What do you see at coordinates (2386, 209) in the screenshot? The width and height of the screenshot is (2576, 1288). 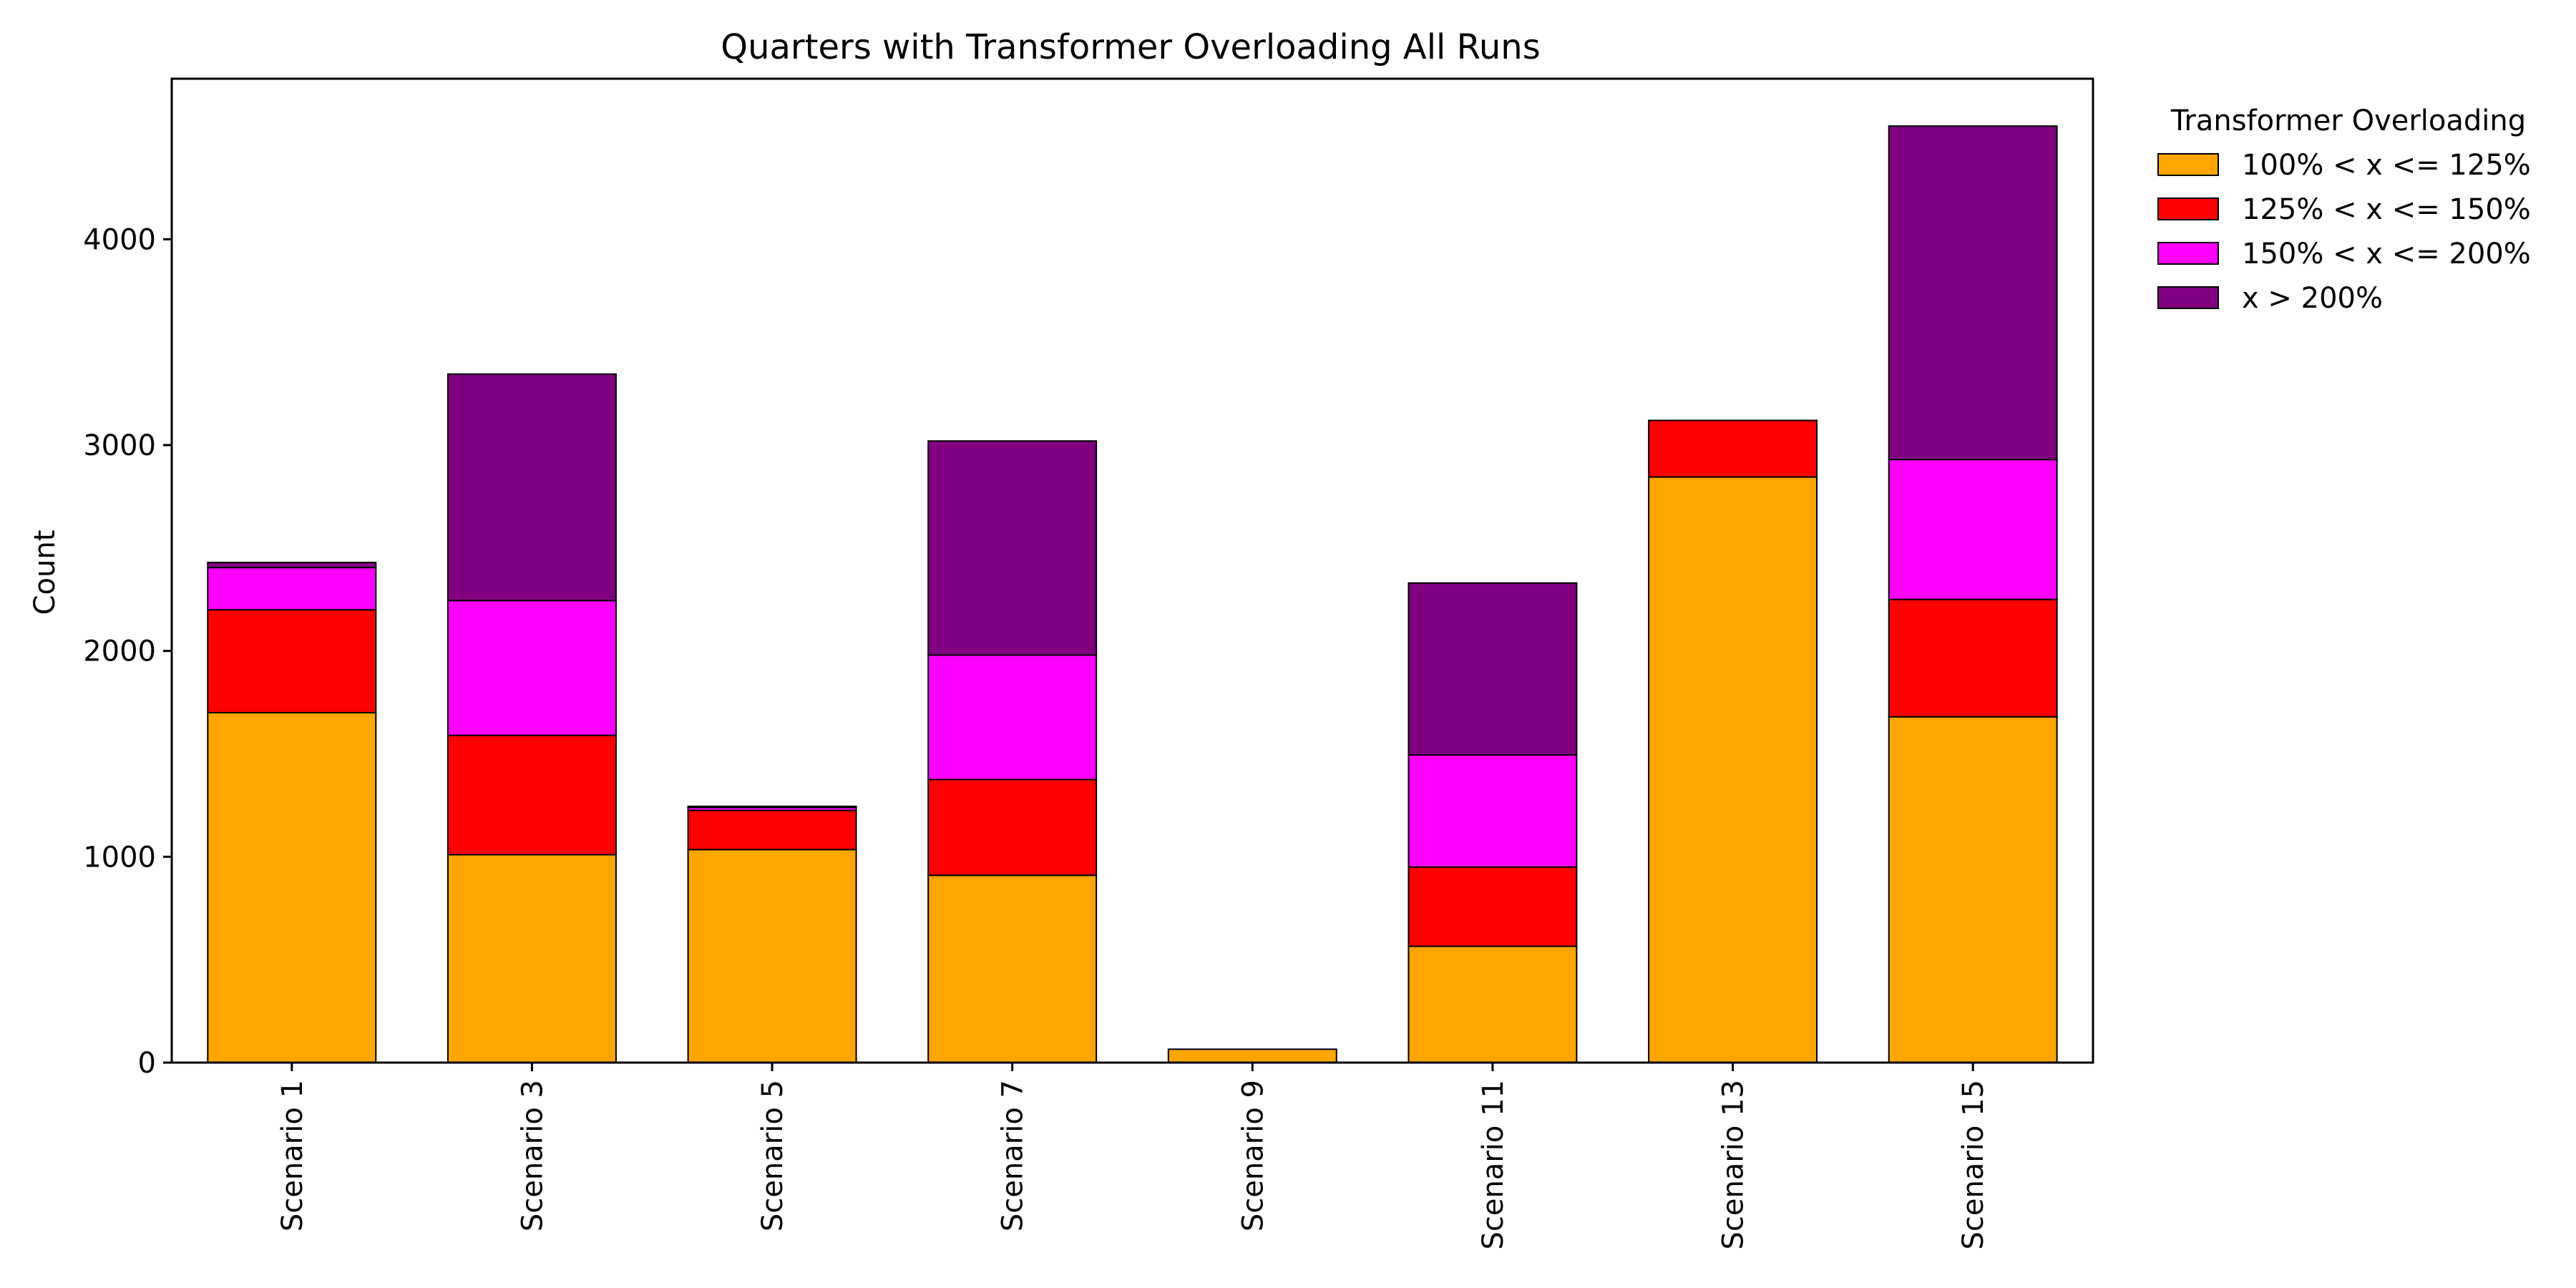 I see `legend-label-2: 125% < x <= 150%` at bounding box center [2386, 209].